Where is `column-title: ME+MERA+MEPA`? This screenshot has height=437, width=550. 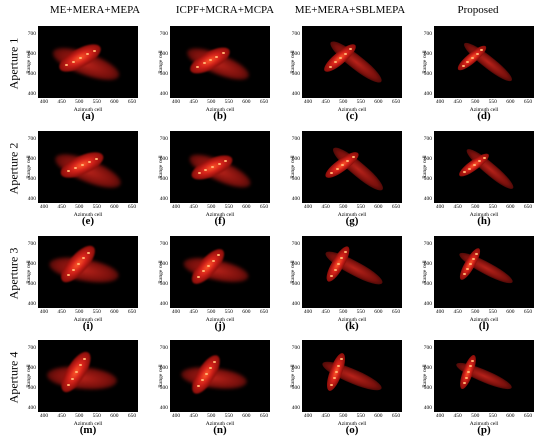 column-title: ME+MERA+MEPA is located at coordinates (95, 10).